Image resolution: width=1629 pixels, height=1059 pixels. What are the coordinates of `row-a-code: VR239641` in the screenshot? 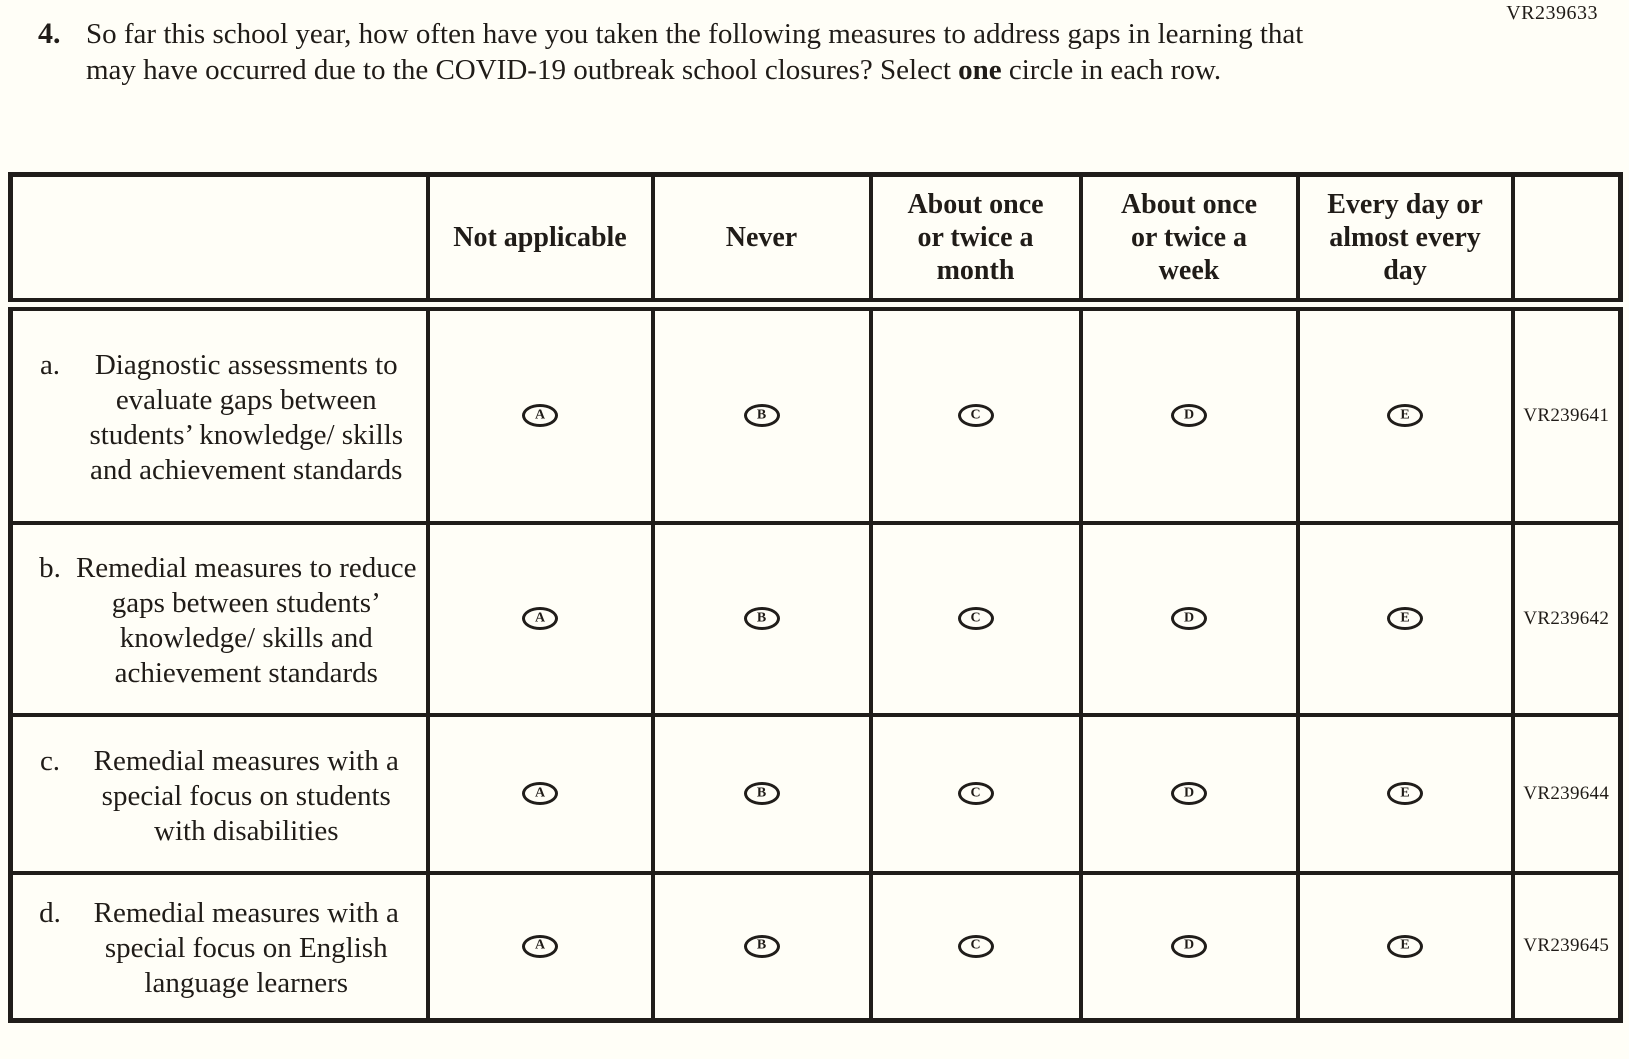 It's located at (1566, 413).